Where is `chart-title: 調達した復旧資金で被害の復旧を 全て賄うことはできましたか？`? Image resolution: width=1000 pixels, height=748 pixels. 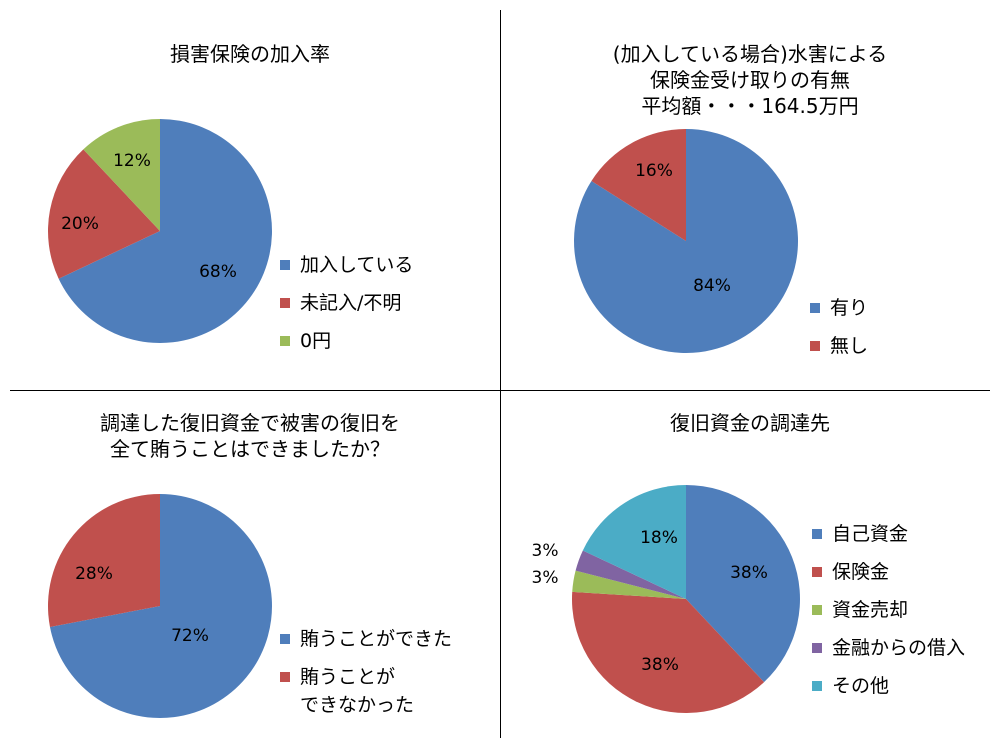 chart-title: 調達した復旧資金で被害の復旧を 全て賄うことはできましたか？ is located at coordinates (250, 436).